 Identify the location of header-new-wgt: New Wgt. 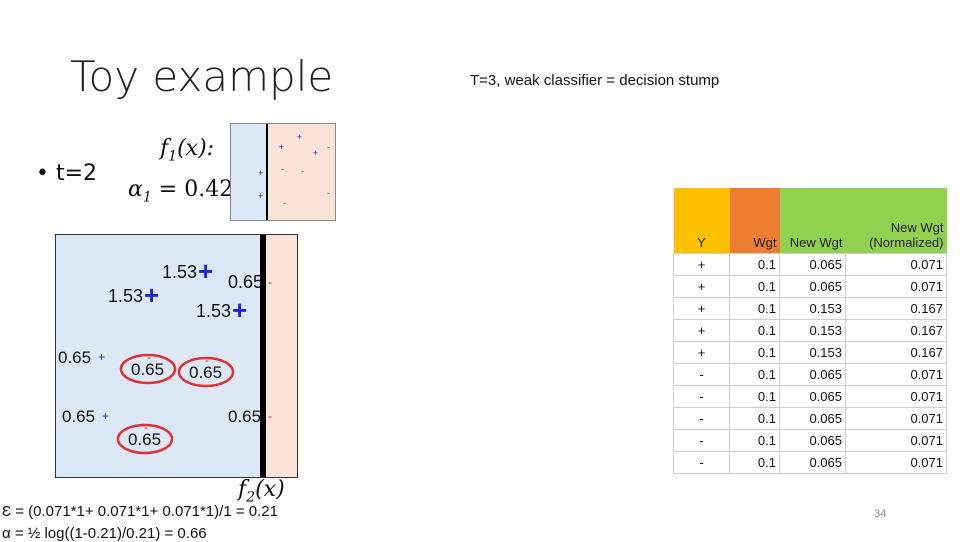
(812, 221).